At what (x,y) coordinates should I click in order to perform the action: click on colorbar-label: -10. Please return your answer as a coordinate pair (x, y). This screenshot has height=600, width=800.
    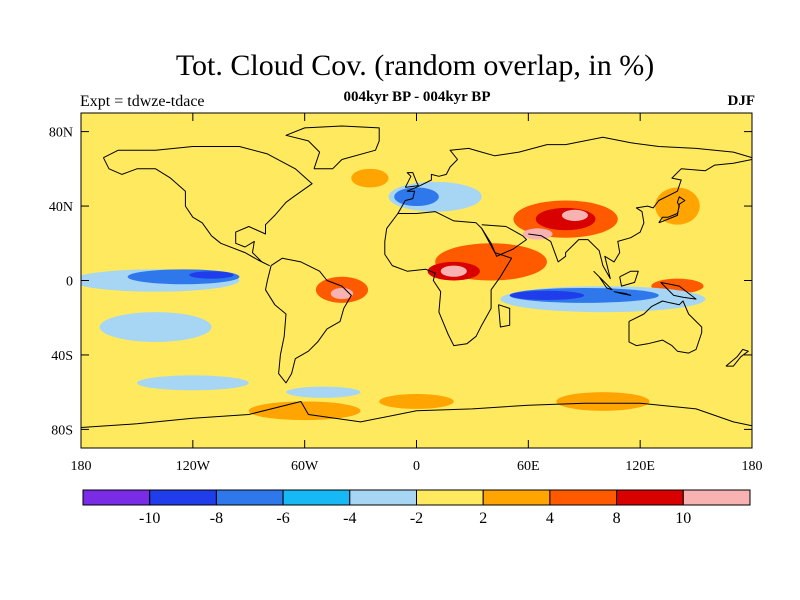
    Looking at the image, I should click on (149, 518).